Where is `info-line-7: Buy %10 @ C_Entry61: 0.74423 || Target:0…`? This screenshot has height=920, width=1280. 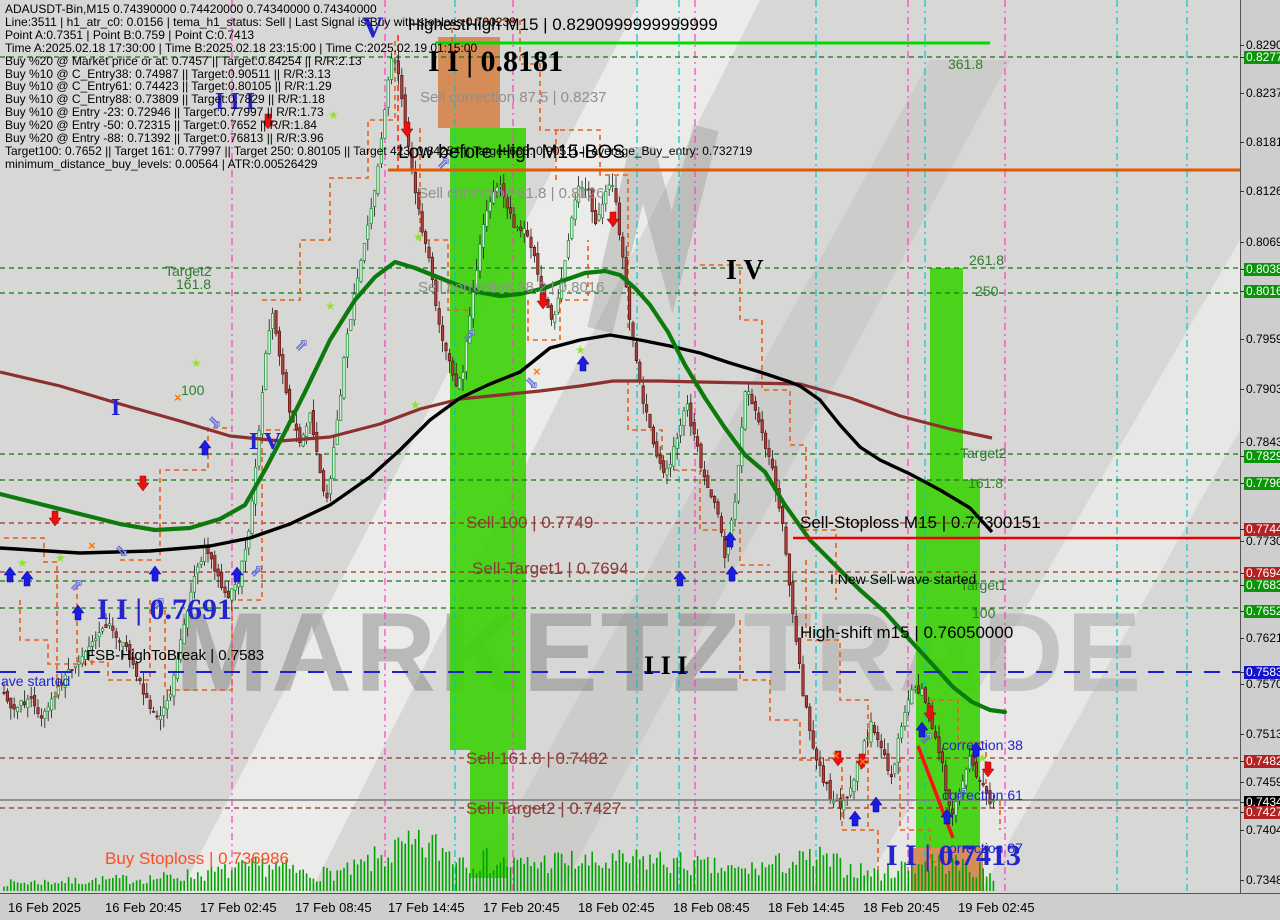 info-line-7: Buy %10 @ C_Entry61: 0.74423 || Target:0… is located at coordinates (168, 86).